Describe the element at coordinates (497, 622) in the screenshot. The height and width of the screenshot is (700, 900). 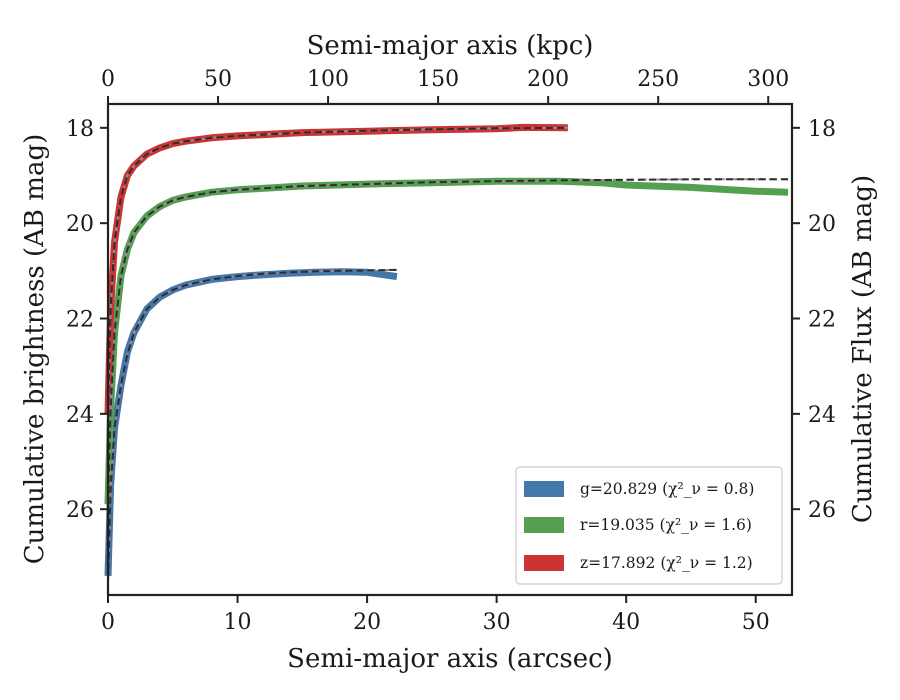
I see `x-tick-label: 30` at that location.